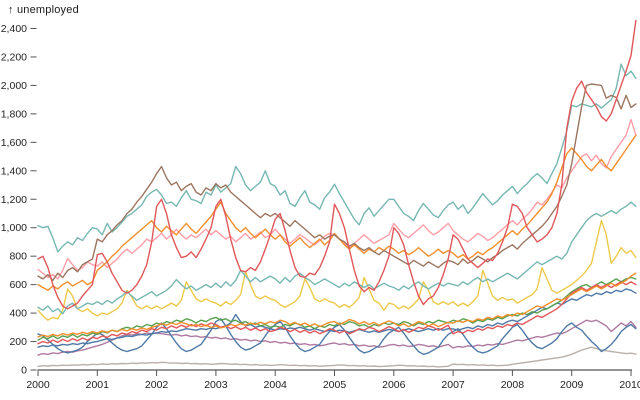 This screenshot has width=640, height=400. Describe the element at coordinates (629, 385) in the screenshot. I see `x-tick-label: 2010` at that location.